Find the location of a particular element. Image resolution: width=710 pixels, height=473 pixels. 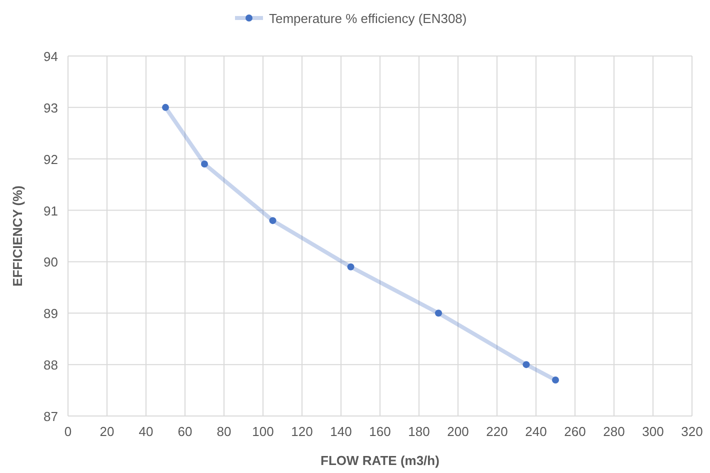

x-tick-label: 220 is located at coordinates (497, 431).